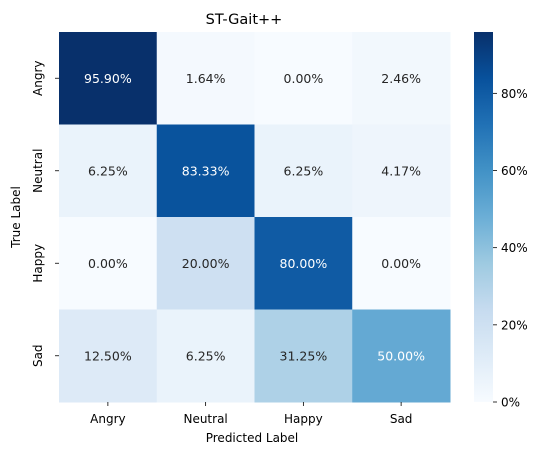 Image resolution: width=543 pixels, height=455 pixels. What do you see at coordinates (38, 355) in the screenshot?
I see `y-tick-label: Sad` at bounding box center [38, 355].